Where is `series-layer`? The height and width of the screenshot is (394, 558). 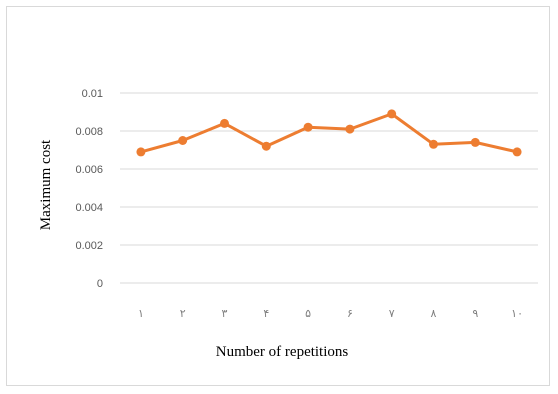
series-layer is located at coordinates (329, 133).